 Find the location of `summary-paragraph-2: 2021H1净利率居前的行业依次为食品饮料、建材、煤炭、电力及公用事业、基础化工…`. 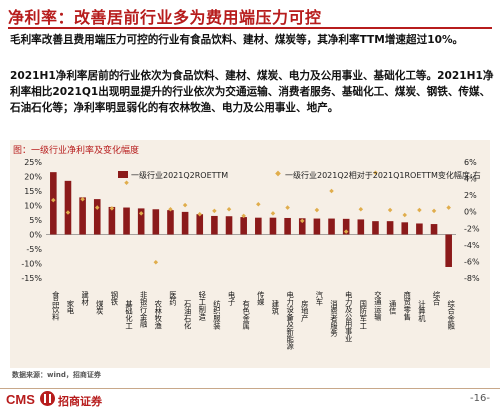

summary-paragraph-2: 2021H1净利率居前的行业依次为食品饮料、建材、煤炭、电力及公用事业、基础化工… is located at coordinates (252, 92).